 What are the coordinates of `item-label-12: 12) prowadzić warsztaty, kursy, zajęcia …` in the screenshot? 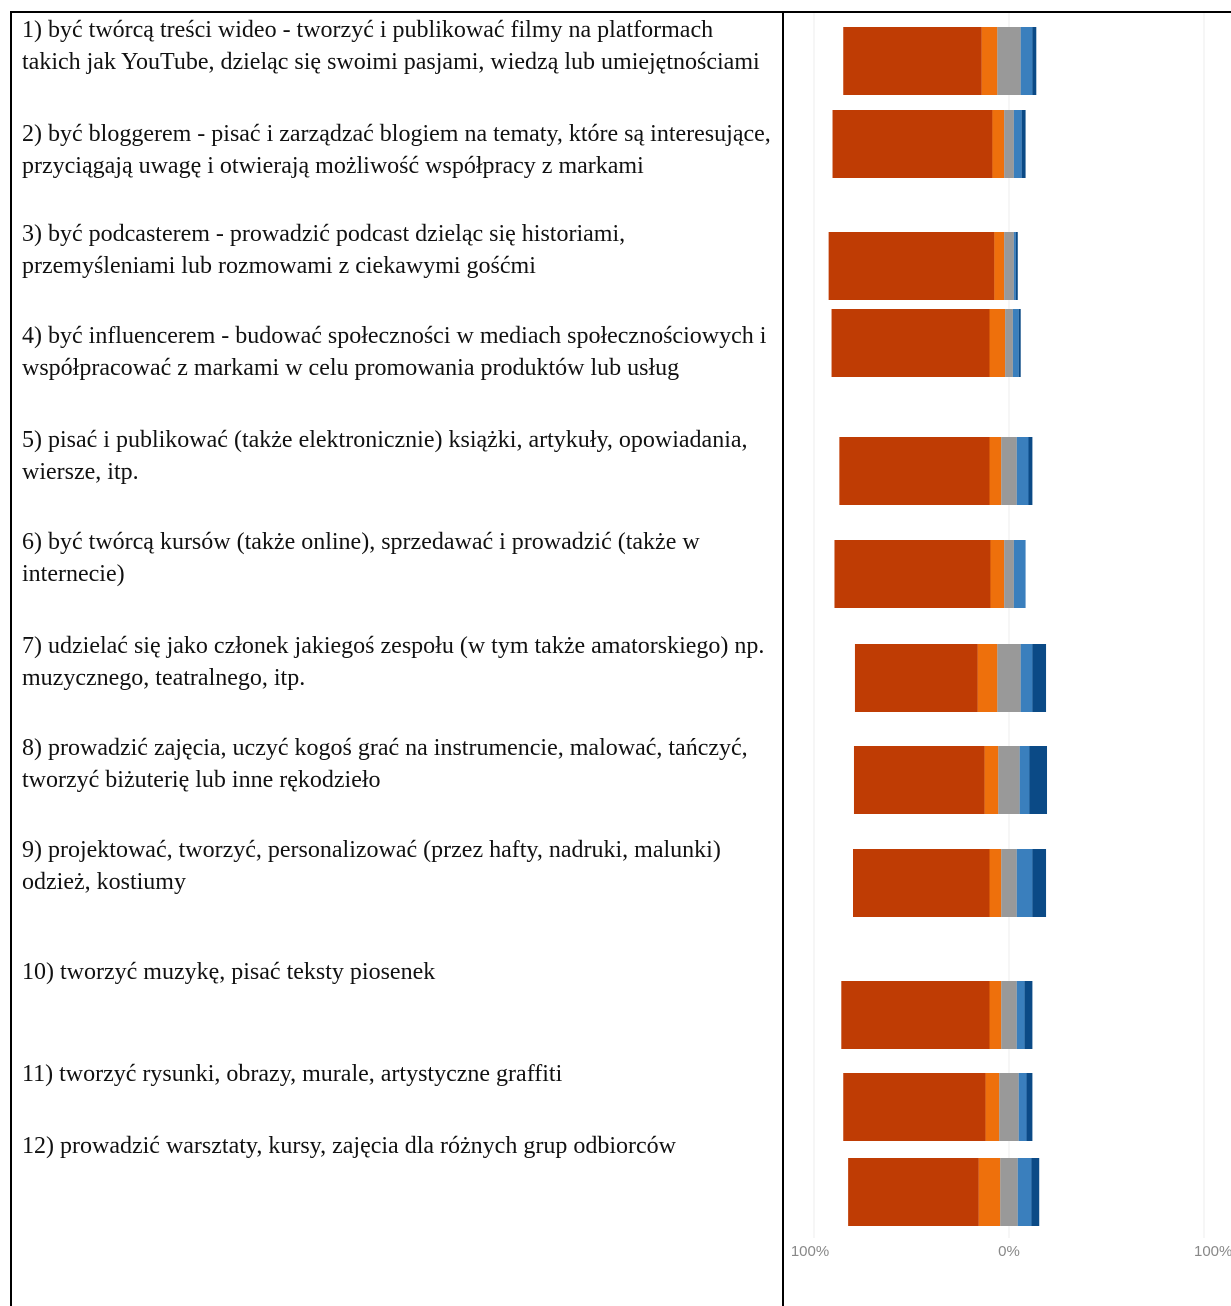 It's located at (349, 1146).